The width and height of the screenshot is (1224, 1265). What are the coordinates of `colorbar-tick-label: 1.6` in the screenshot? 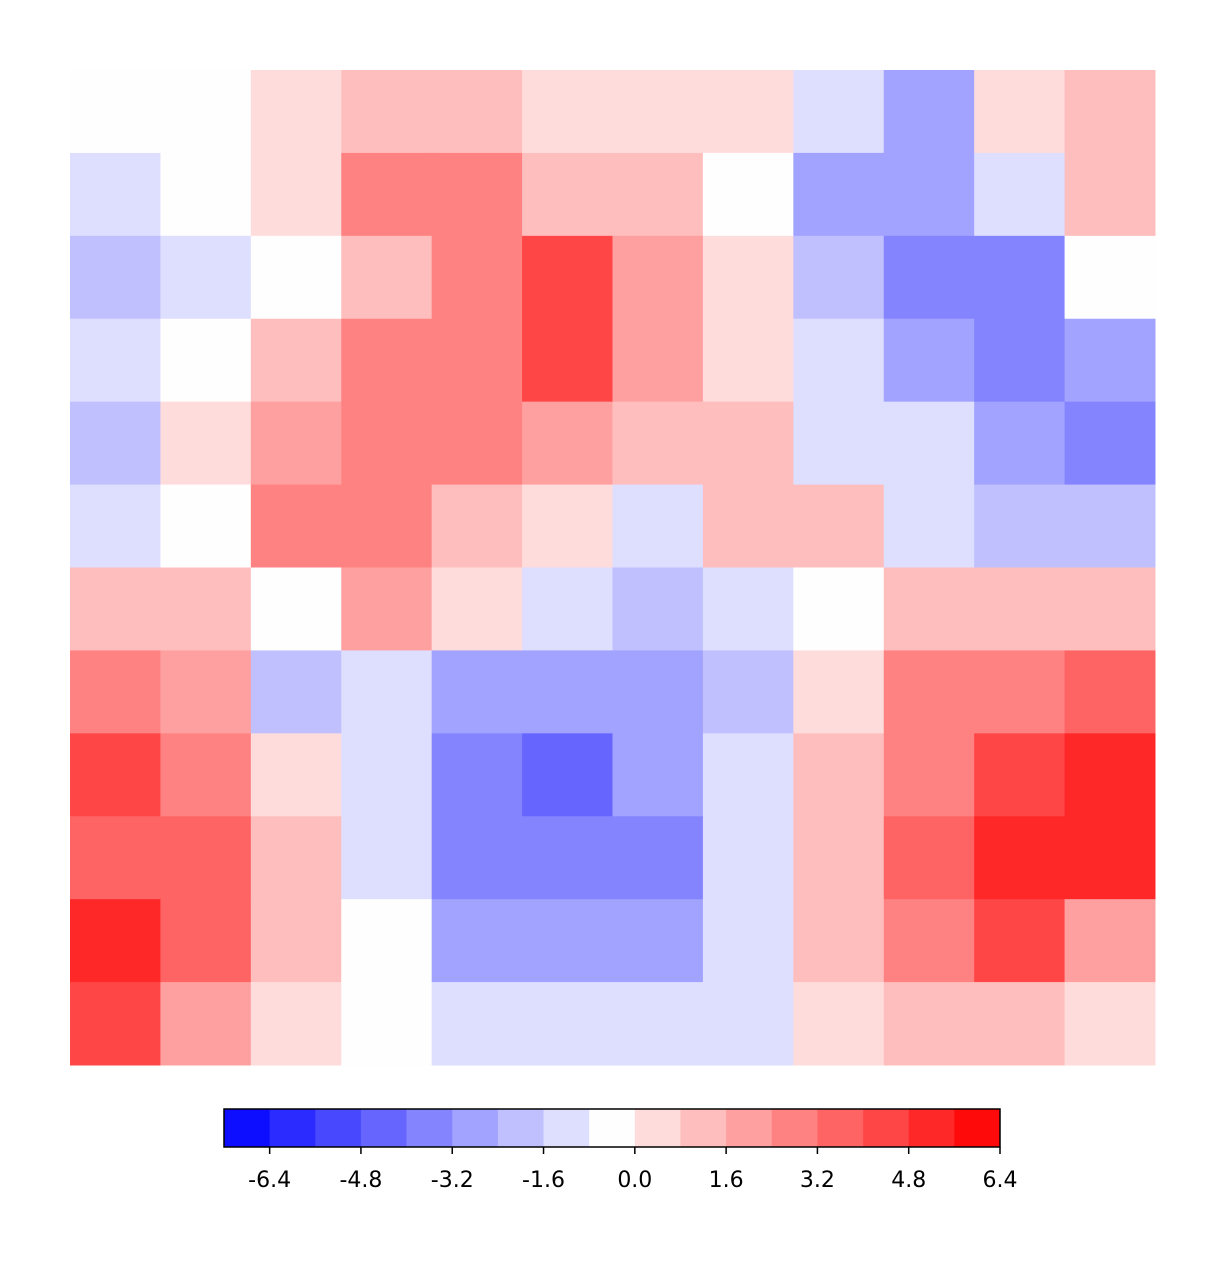 It's located at (726, 1180).